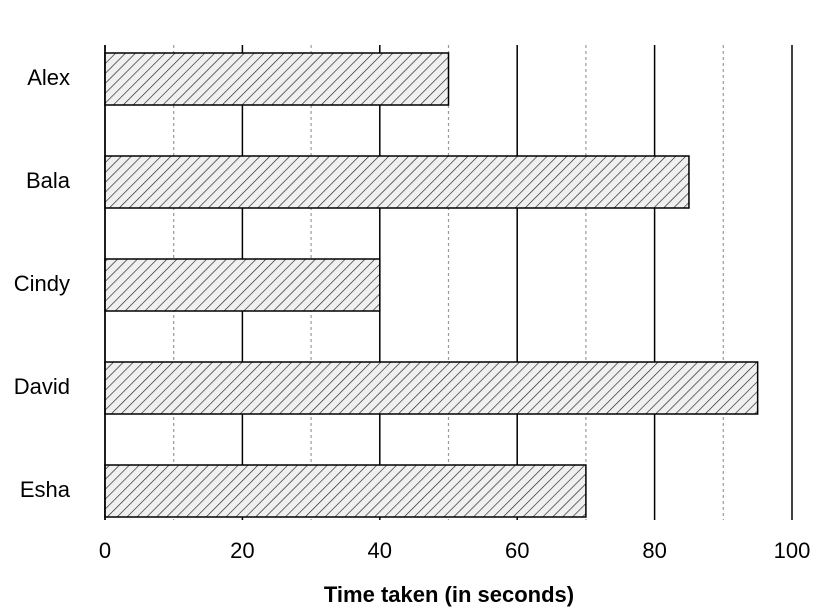 This screenshot has width=826, height=616. What do you see at coordinates (242, 550) in the screenshot?
I see `x-tick-label: 20` at bounding box center [242, 550].